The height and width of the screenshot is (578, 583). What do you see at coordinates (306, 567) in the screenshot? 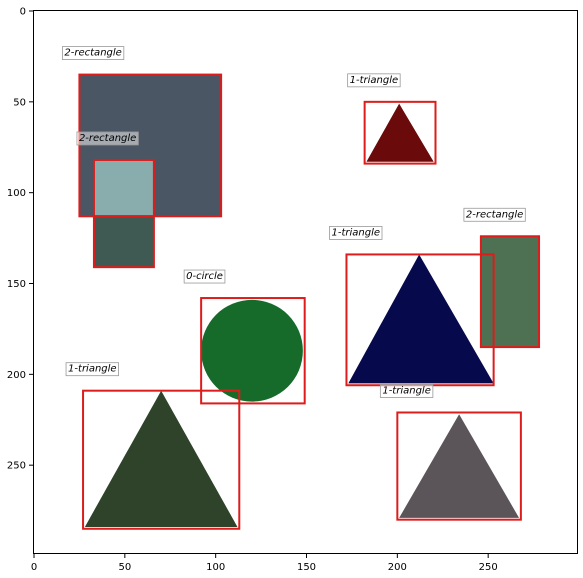
I see `x-tick-label: 150` at bounding box center [306, 567].